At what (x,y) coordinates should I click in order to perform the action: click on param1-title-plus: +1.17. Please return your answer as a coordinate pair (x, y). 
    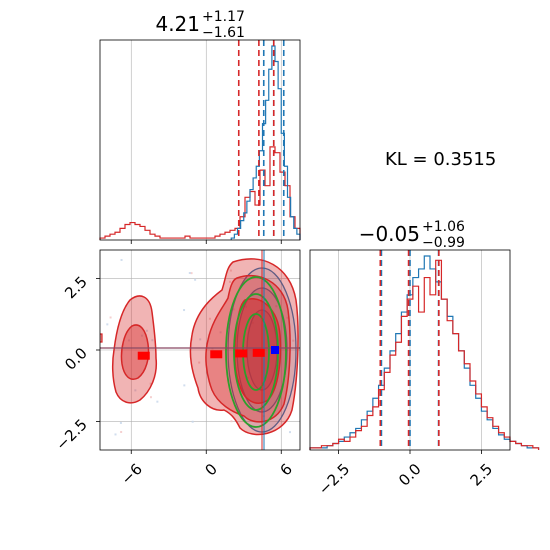
    Looking at the image, I should click on (223, 17).